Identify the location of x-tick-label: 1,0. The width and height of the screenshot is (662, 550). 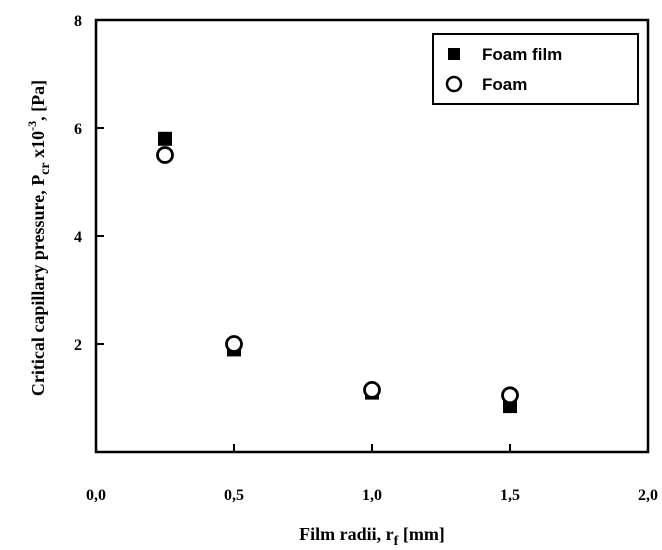
(372, 495).